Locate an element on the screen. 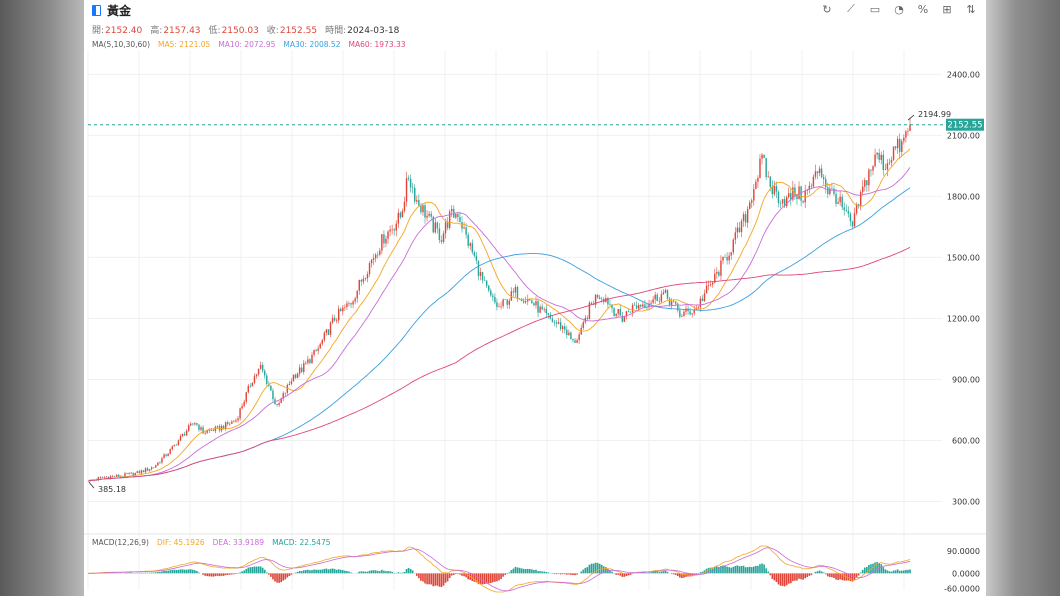  ohlc-value: 2152.40 is located at coordinates (124, 31).